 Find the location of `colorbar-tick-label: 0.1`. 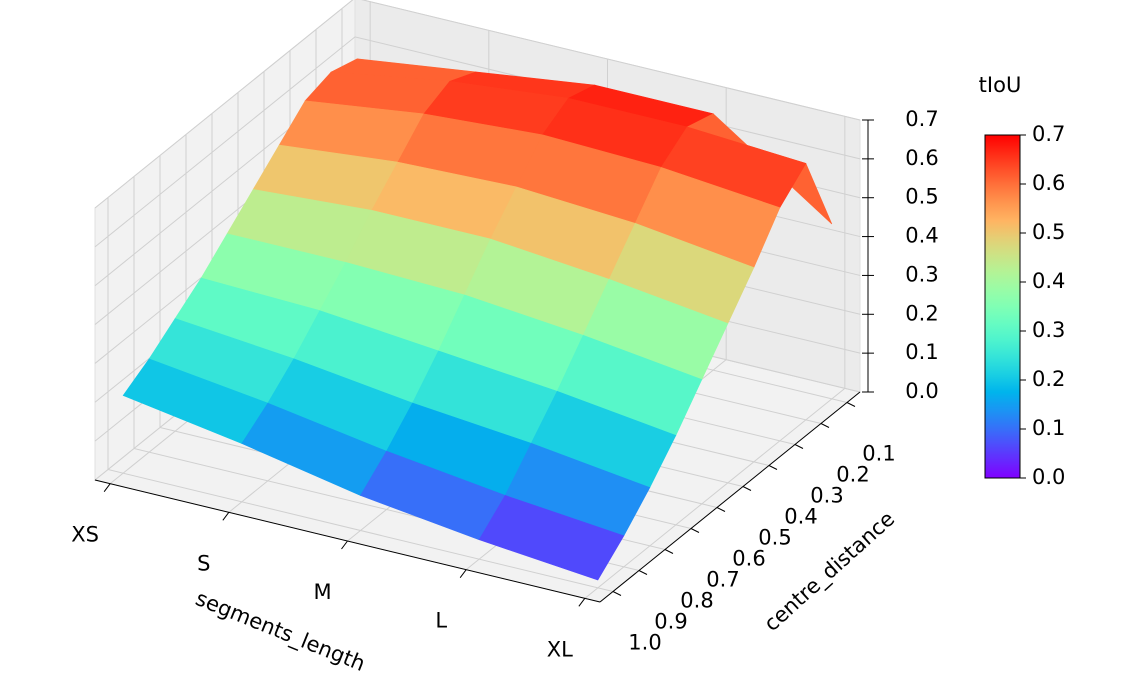

colorbar-tick-label: 0.1 is located at coordinates (1048, 428).